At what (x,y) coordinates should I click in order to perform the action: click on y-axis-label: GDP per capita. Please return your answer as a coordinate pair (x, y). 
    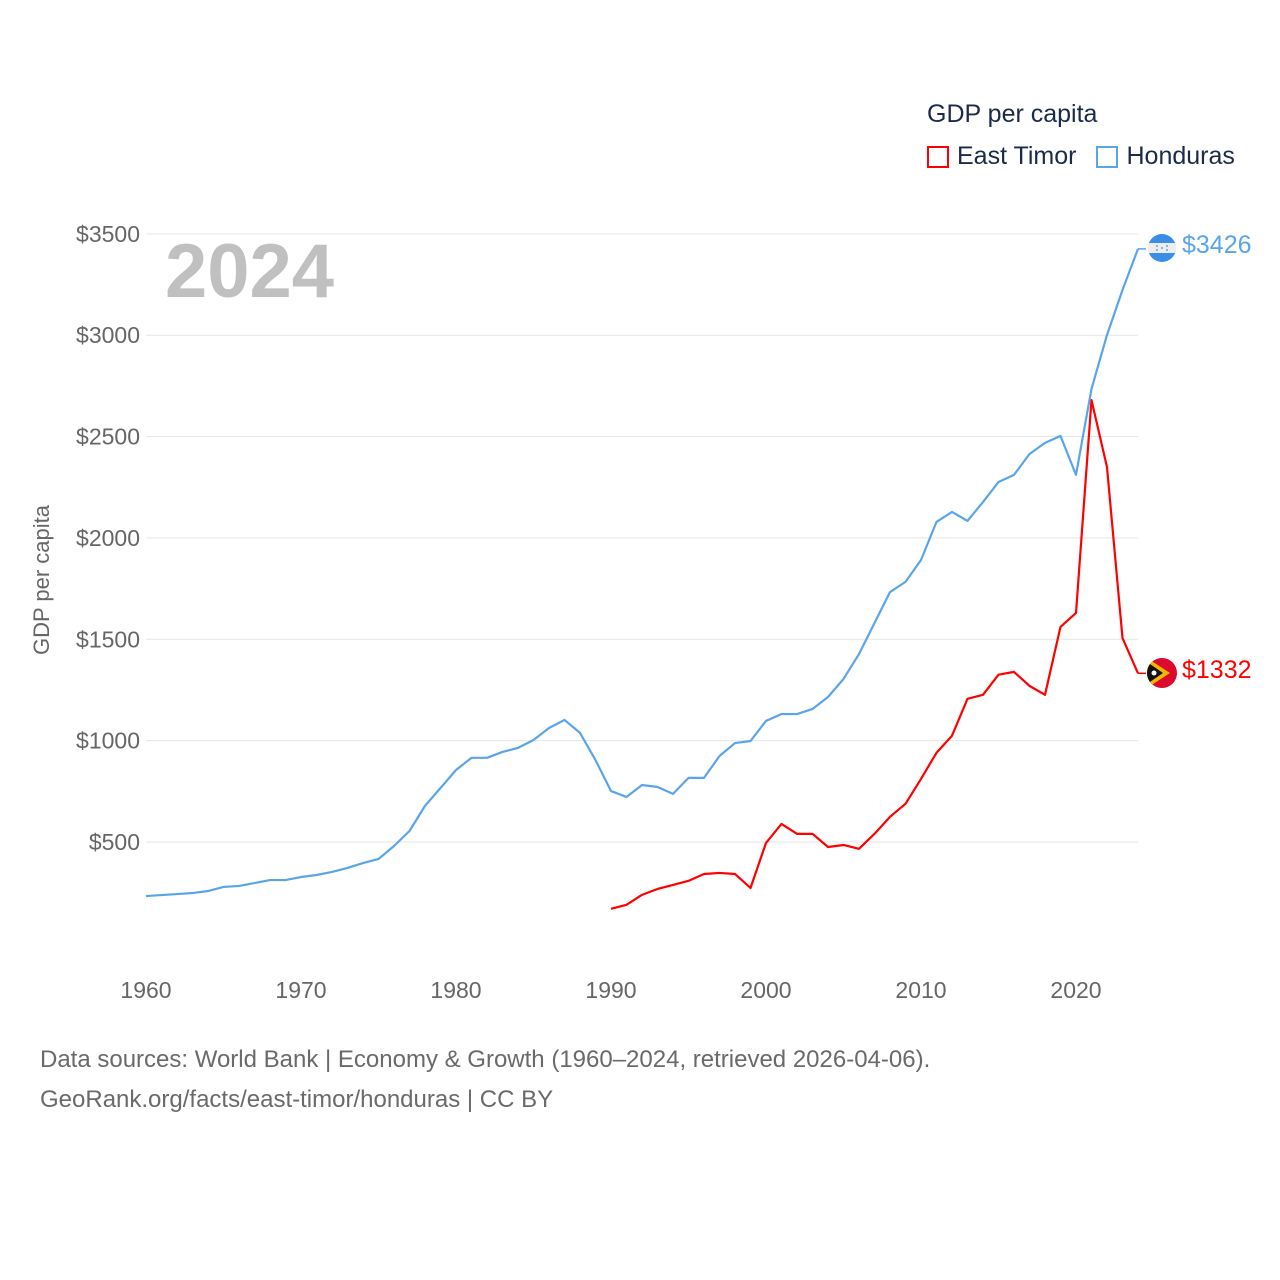
    Looking at the image, I should click on (41, 580).